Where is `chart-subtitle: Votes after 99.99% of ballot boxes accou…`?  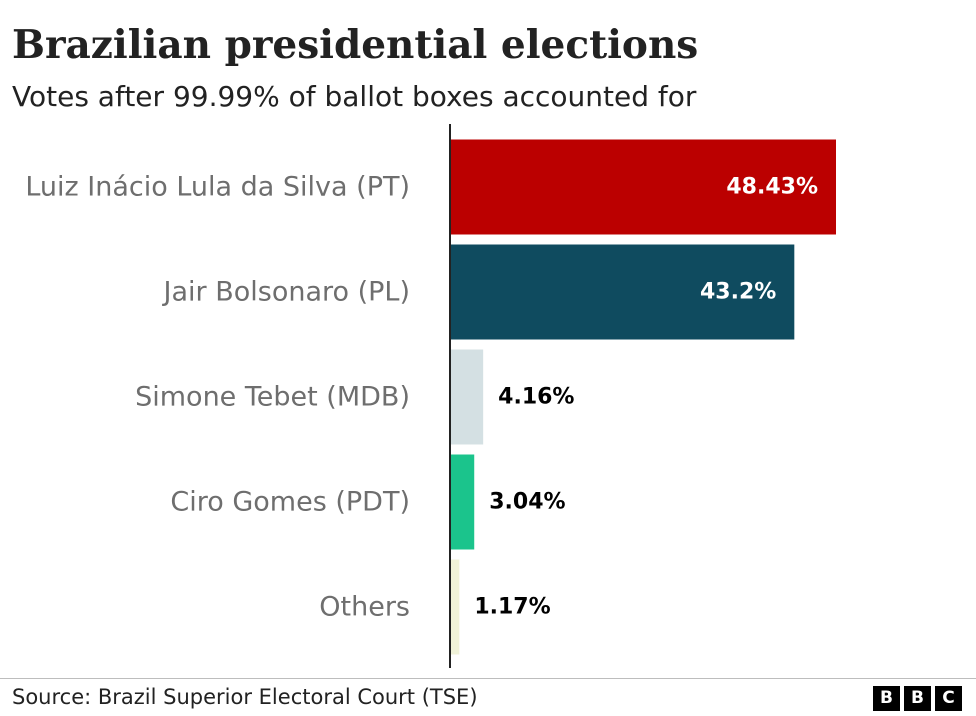 chart-subtitle: Votes after 99.99% of ballot boxes accou… is located at coordinates (354, 96).